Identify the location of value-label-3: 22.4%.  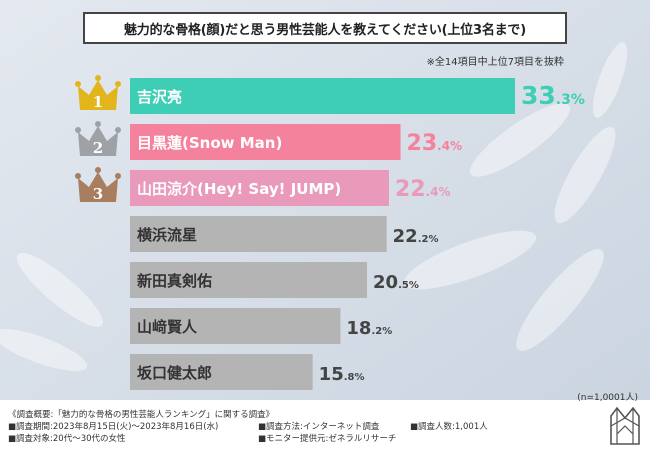
(423, 189).